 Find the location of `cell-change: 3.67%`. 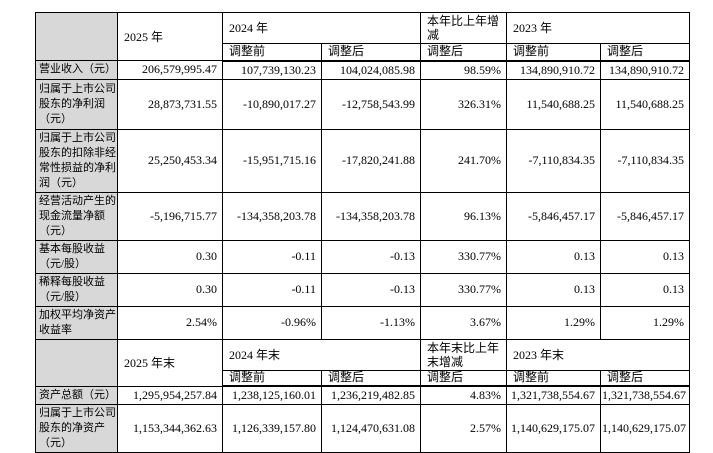

cell-change: 3.67% is located at coordinates (464, 322).